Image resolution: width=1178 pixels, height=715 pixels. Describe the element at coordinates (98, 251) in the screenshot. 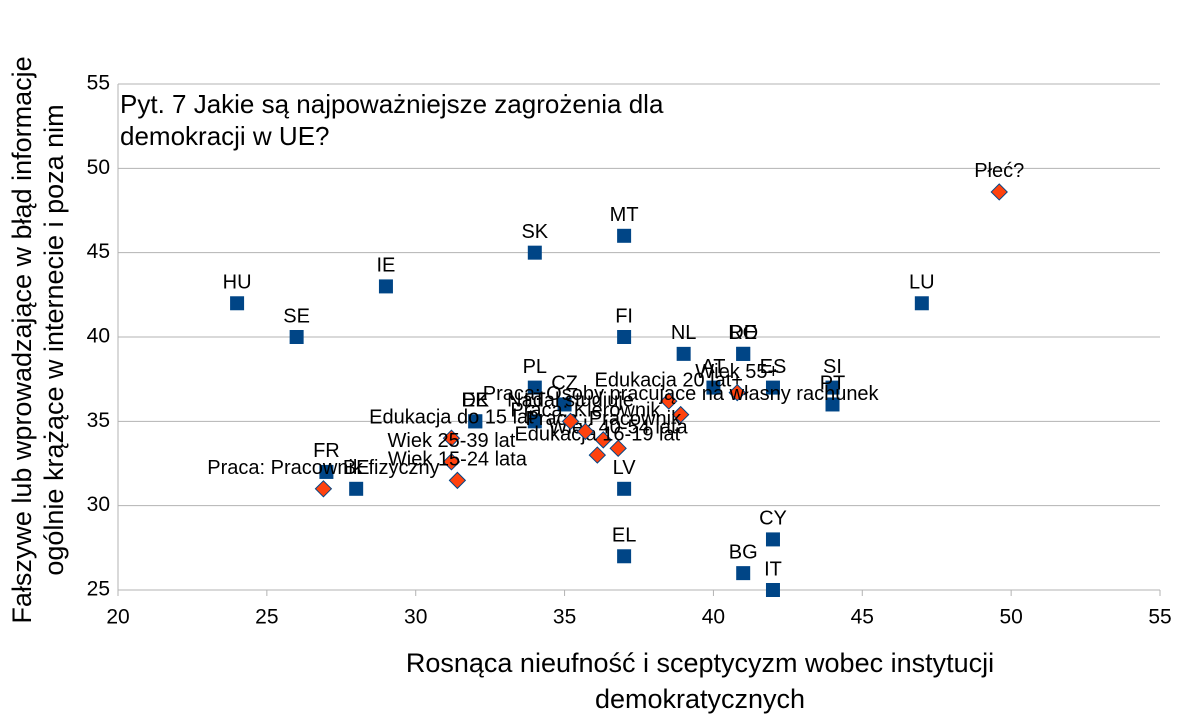

I see `y-tick-label: 45` at that location.